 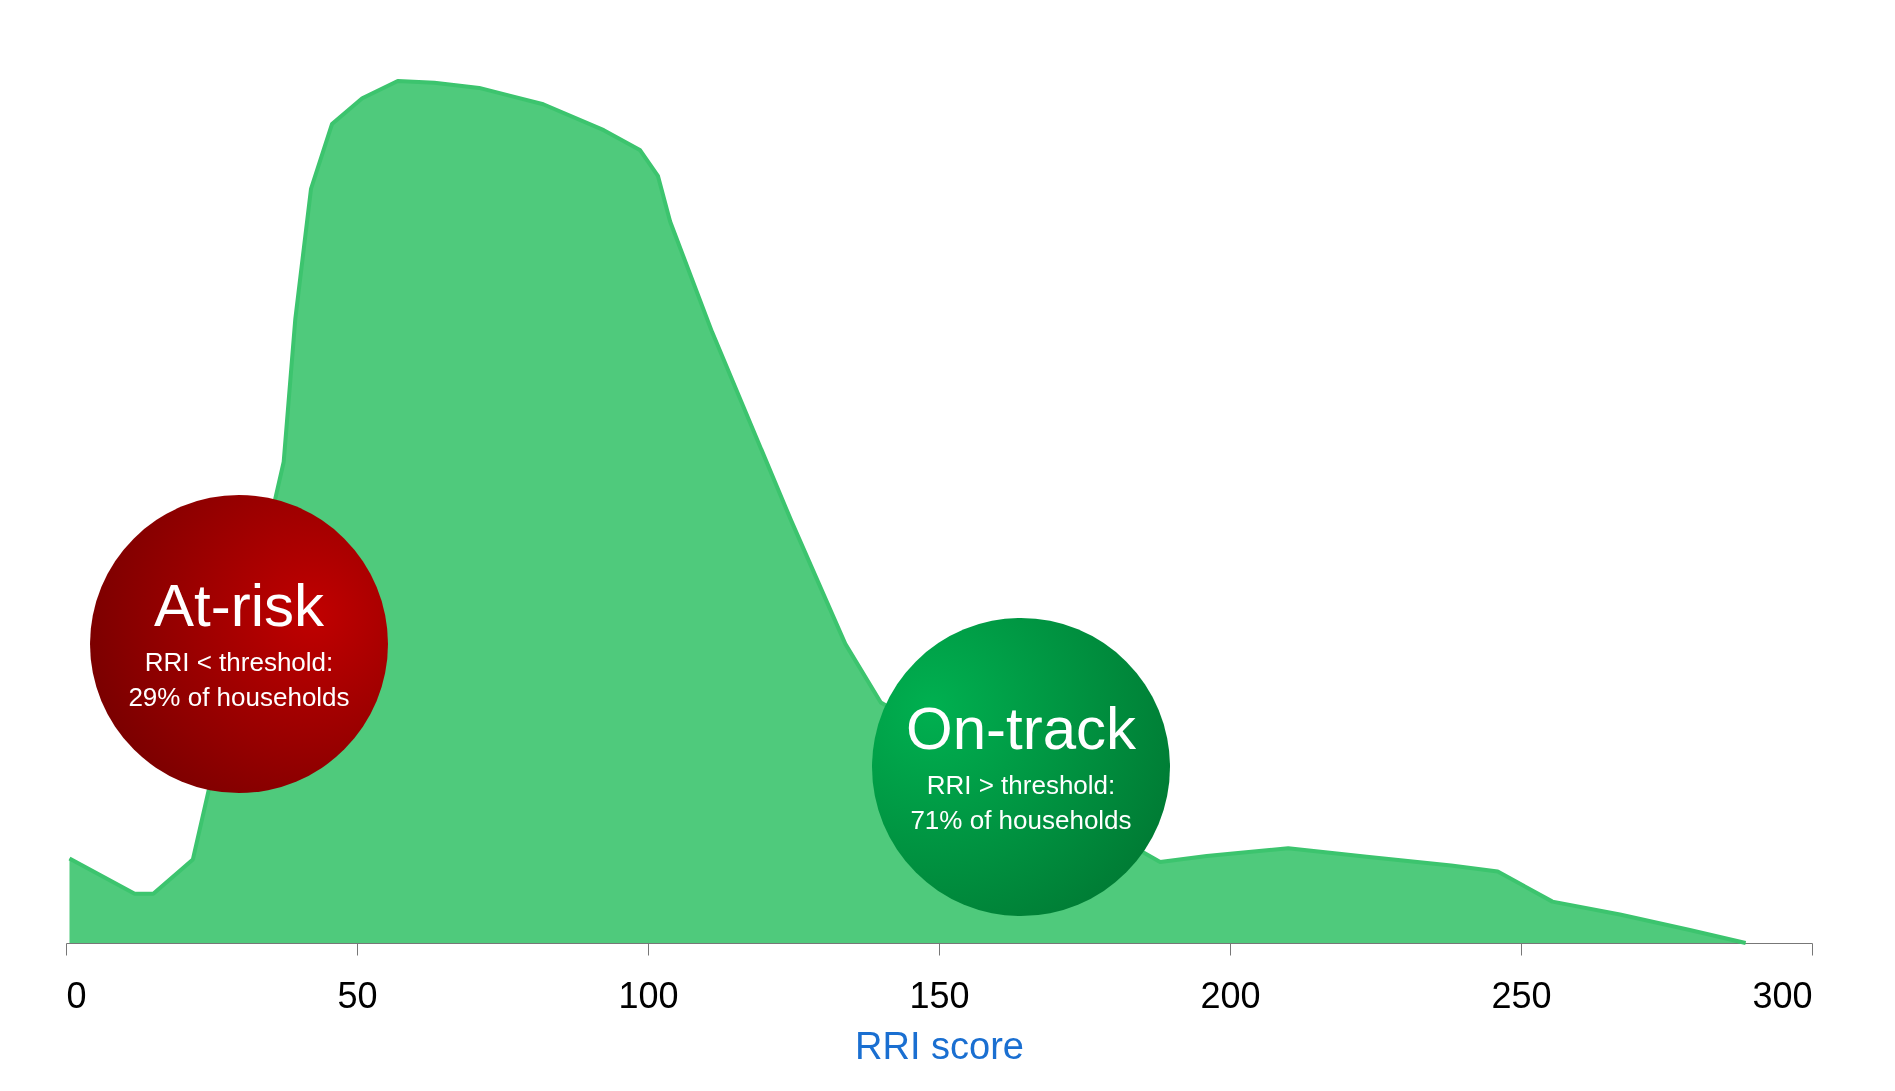 What do you see at coordinates (939, 1045) in the screenshot?
I see `x-axis-title: RRI score` at bounding box center [939, 1045].